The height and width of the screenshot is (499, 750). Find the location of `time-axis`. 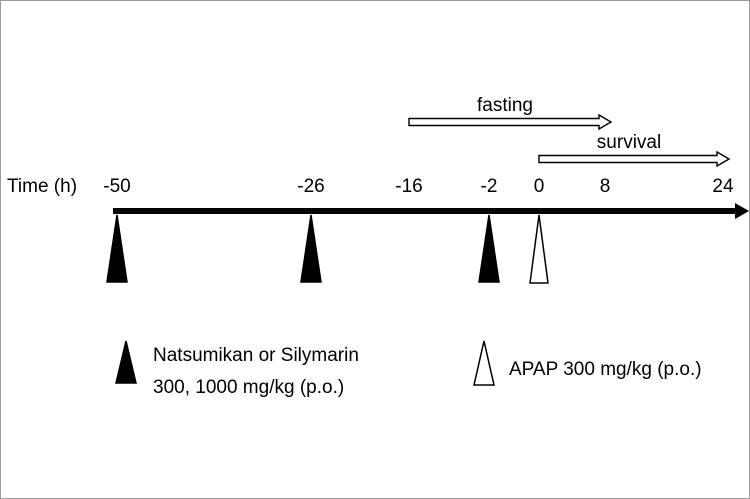

time-axis is located at coordinates (431, 211).